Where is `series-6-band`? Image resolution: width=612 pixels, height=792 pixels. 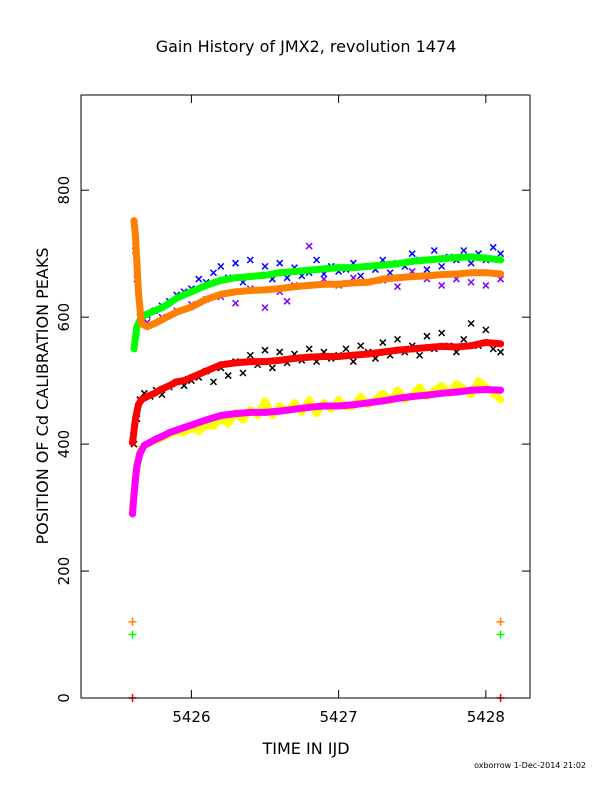 series-6-band is located at coordinates (317, 444).